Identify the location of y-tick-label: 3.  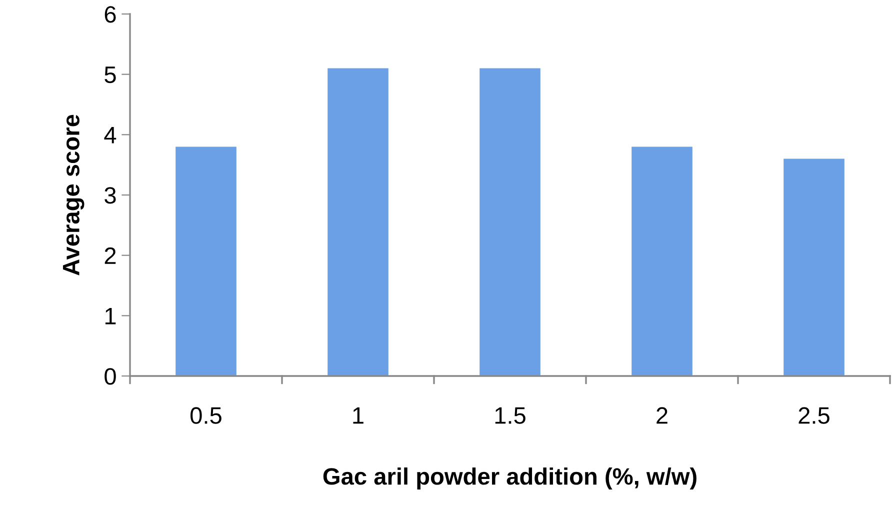
(110, 195).